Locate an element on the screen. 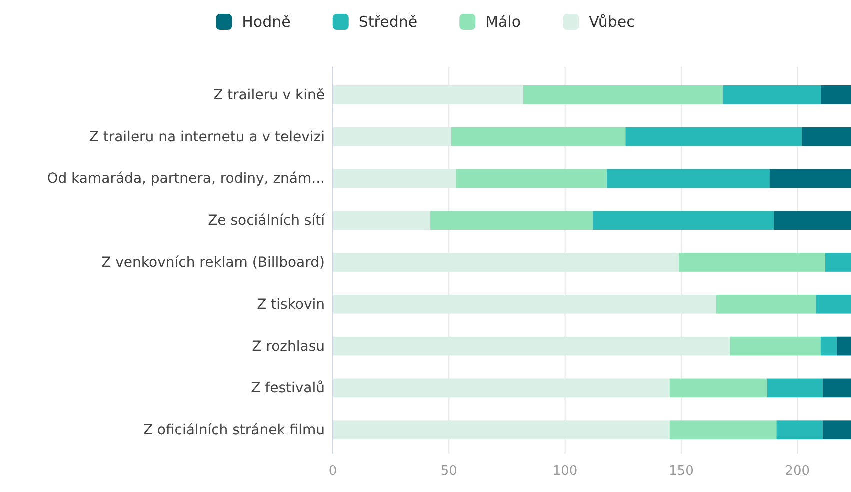 This screenshot has width=851, height=492. x-tick-label: 150 is located at coordinates (681, 472).